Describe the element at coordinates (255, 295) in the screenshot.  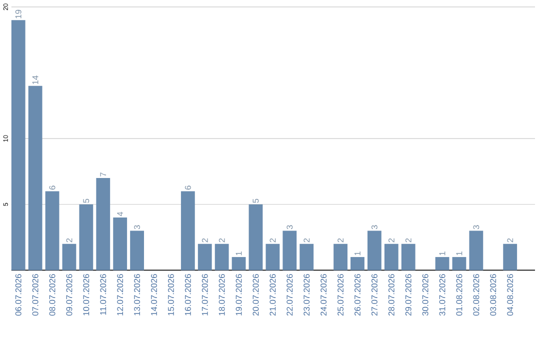
I see `x-tick-label: 20.07.2026` at that location.